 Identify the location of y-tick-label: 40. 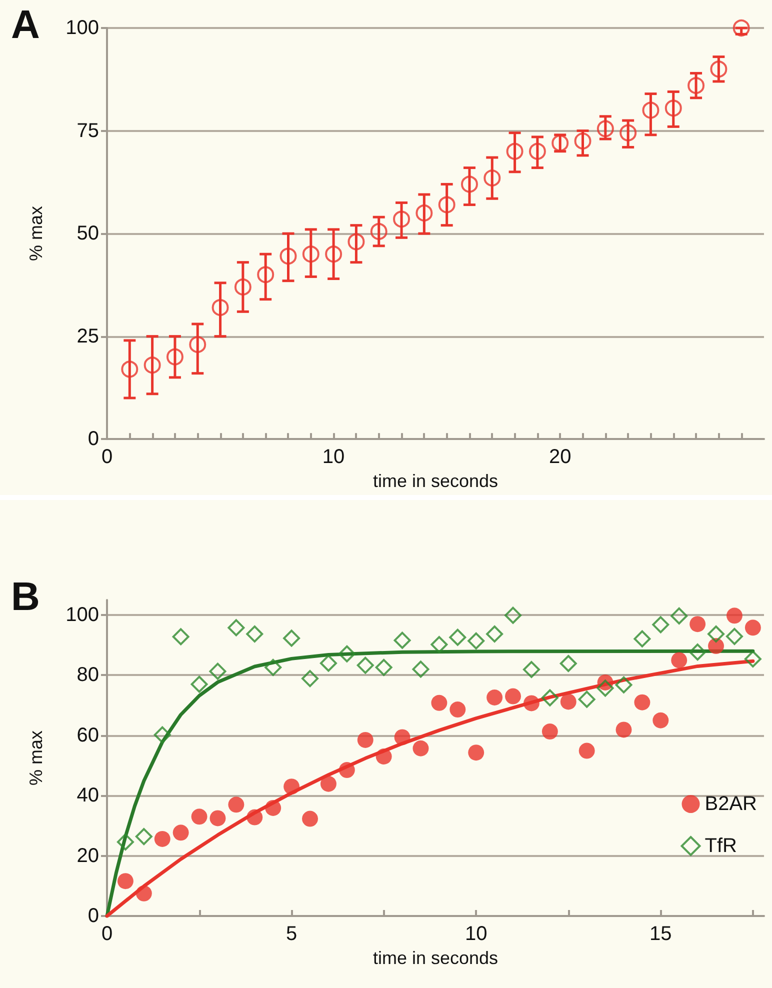
(87, 795).